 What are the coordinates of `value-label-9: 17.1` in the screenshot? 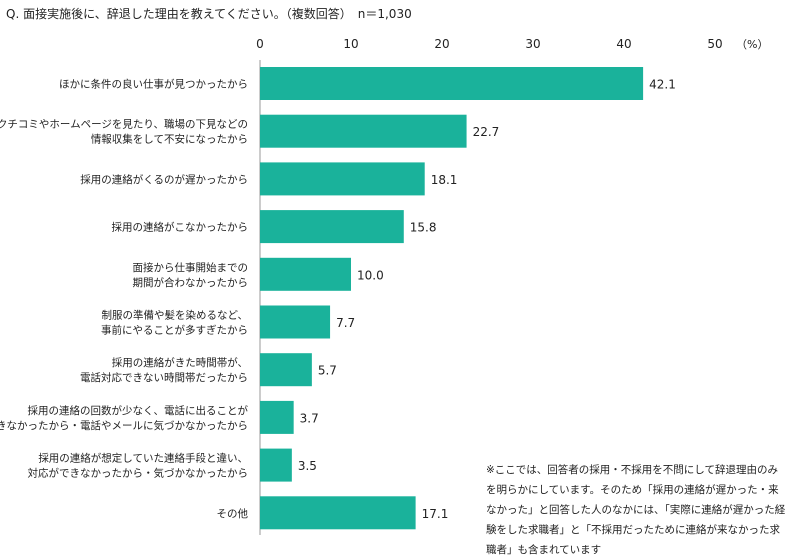 It's located at (435, 514).